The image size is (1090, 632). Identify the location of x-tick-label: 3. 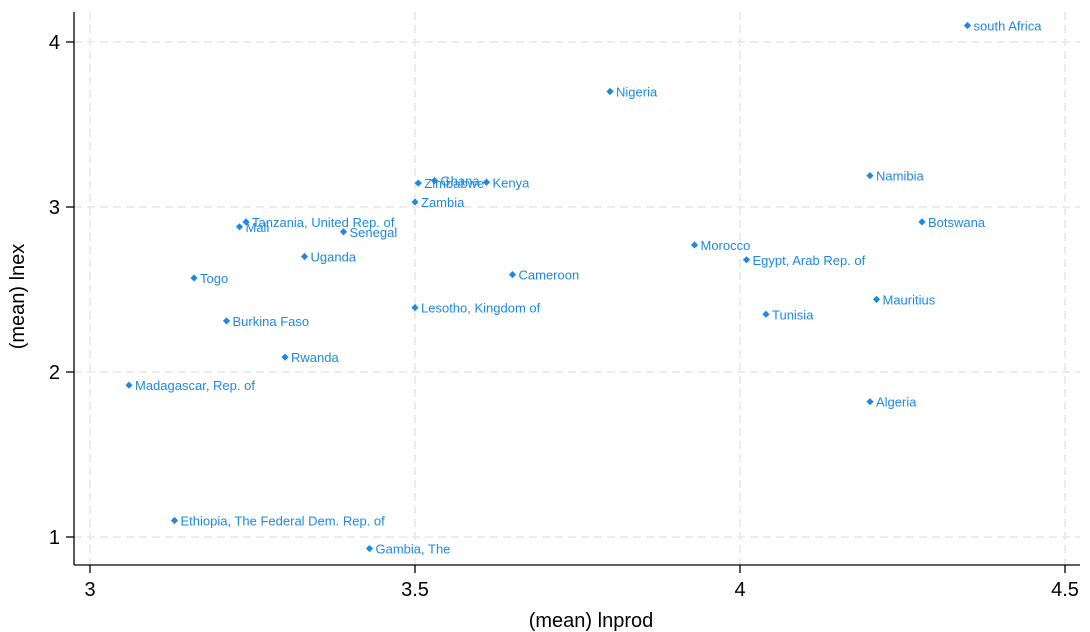
(89, 590).